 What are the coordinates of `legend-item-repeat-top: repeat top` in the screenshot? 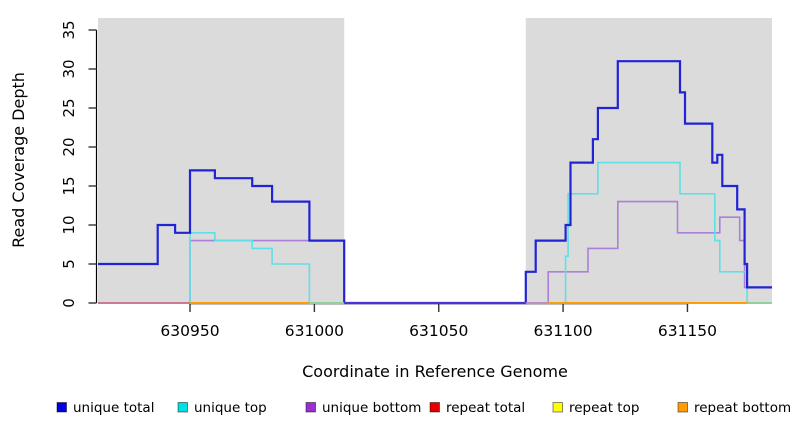 It's located at (595, 408).